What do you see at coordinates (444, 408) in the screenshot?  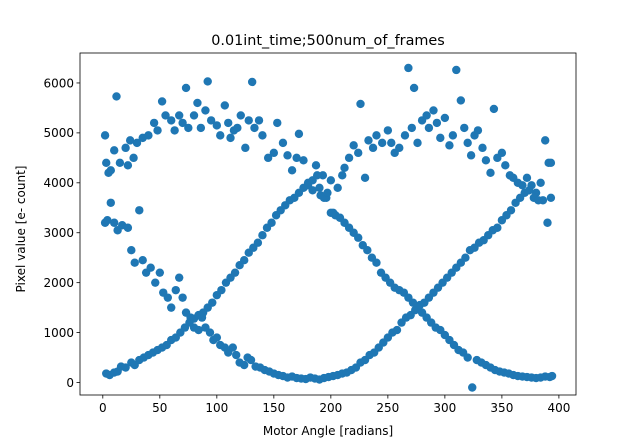 I see `x-tick-label: 300` at bounding box center [444, 408].